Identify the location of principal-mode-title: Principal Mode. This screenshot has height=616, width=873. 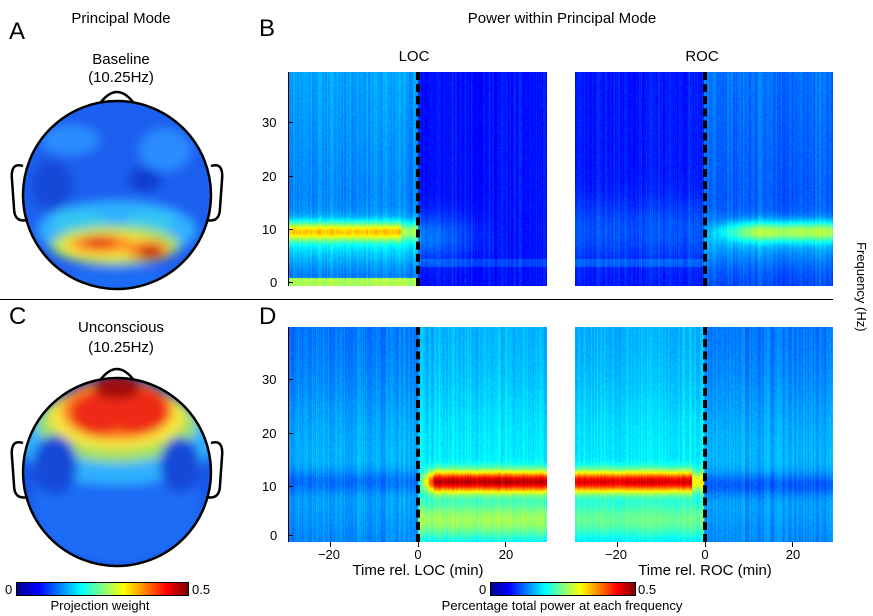
(121, 18).